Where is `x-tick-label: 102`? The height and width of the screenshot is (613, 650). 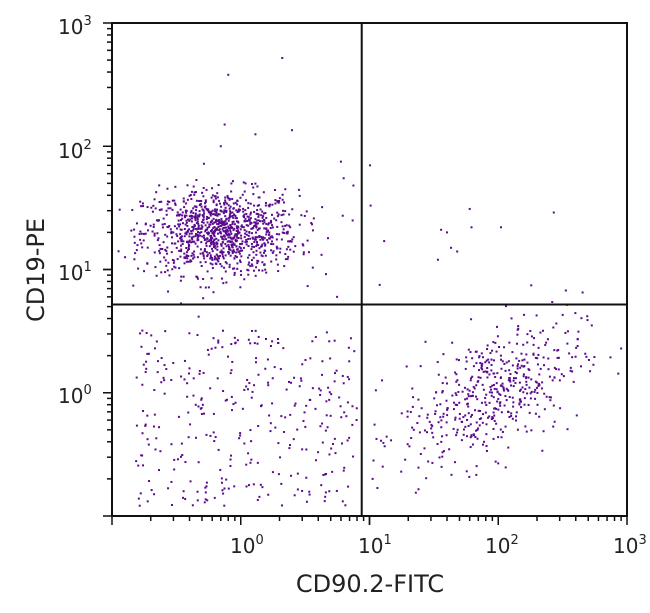
x-tick-label: 102 is located at coordinates (502, 545).